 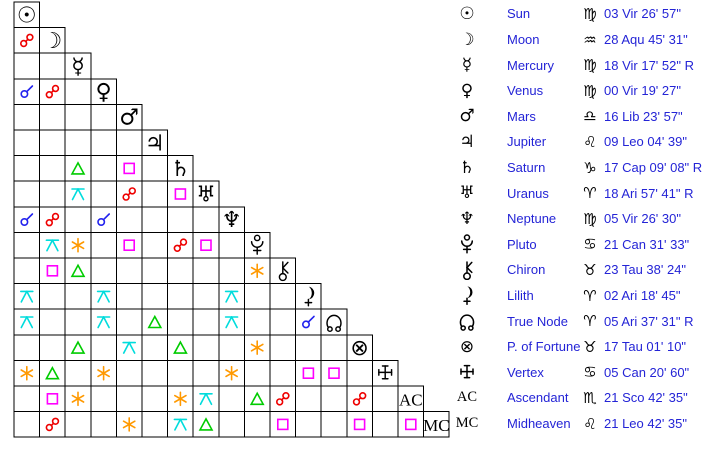 What do you see at coordinates (590, 39) in the screenshot?
I see `zodiac-aqu-icon: ♒` at bounding box center [590, 39].